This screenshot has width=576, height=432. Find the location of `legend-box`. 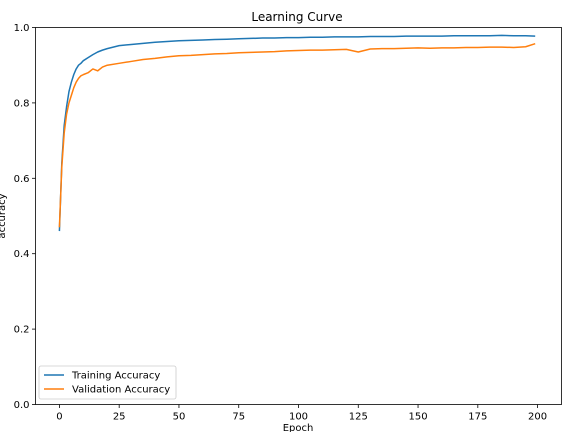

legend-box is located at coordinates (107, 382).